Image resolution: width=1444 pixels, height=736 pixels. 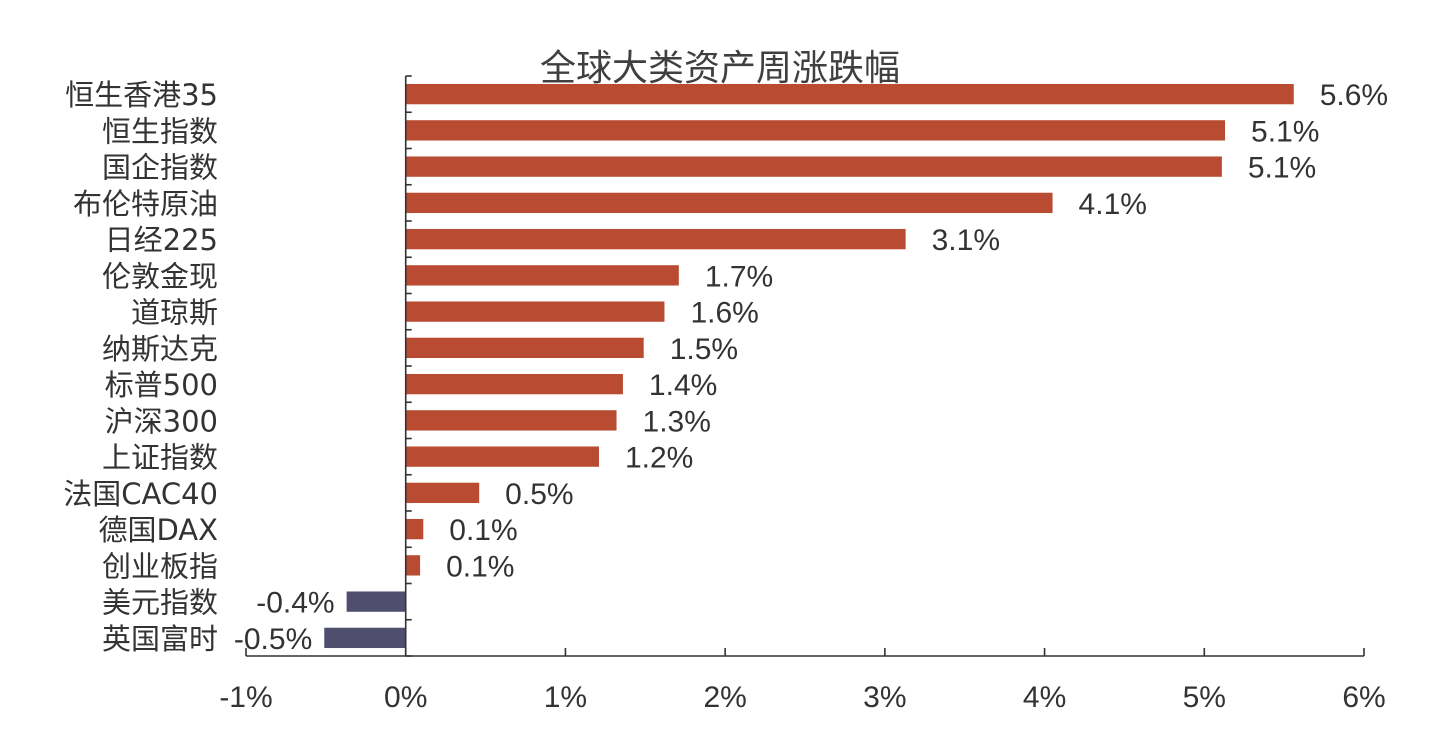 I want to click on value-label: -0.5%, so click(x=273, y=639).